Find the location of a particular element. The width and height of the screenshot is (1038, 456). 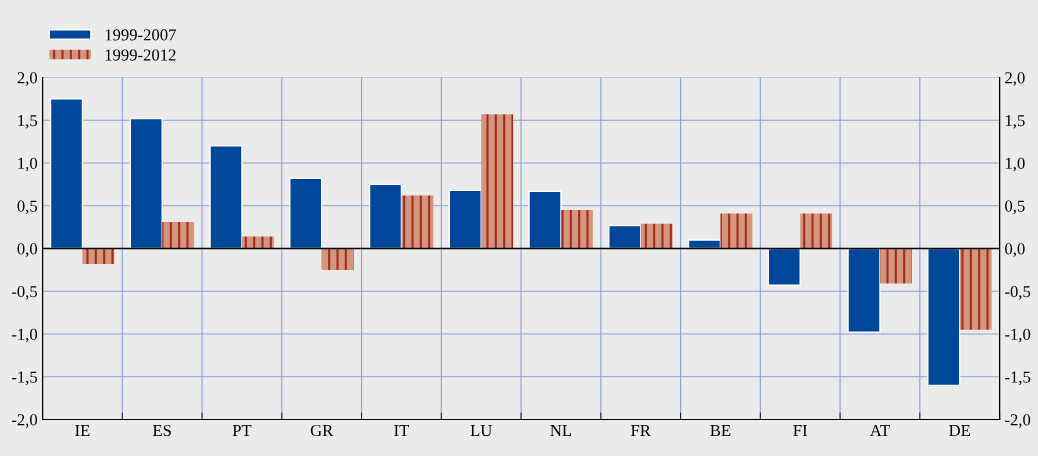

x-tick-label: BE is located at coordinates (720, 430).